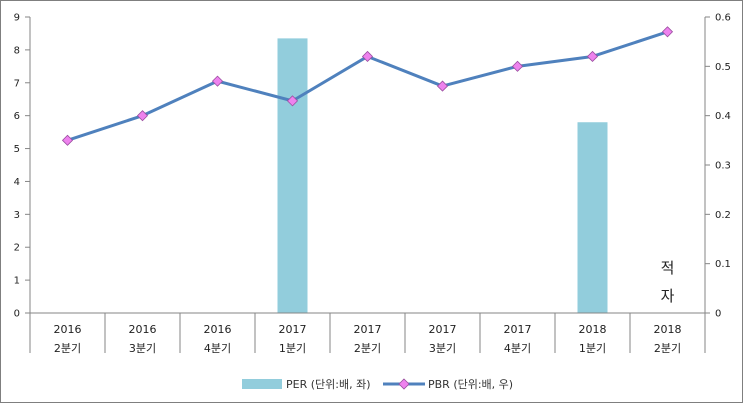 The width and height of the screenshot is (743, 403). I want to click on legend-swatch-per, so click(262, 384).